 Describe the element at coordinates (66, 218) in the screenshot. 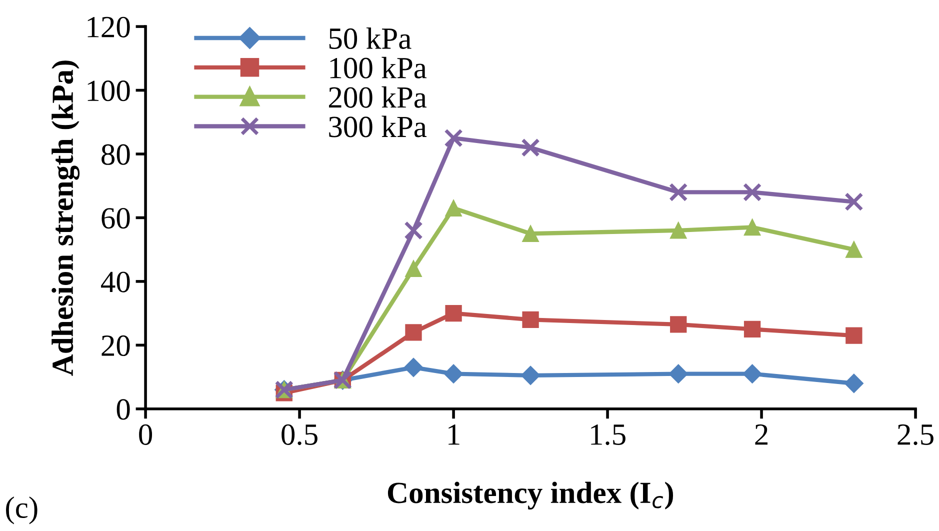

I see `y-axis-title: Adhesion strength (kPa)` at that location.